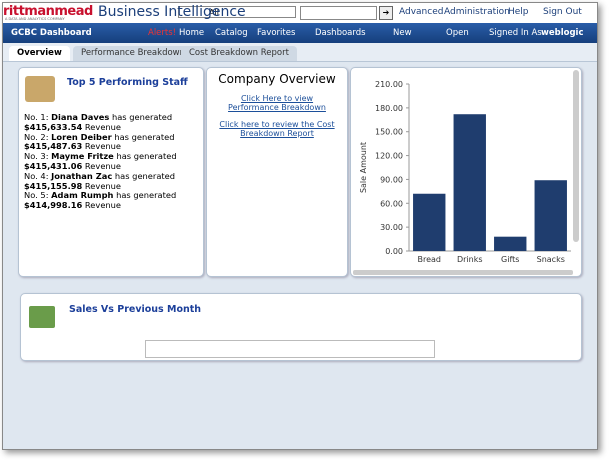 The width and height of the screenshot is (610, 460). I want to click on staff-rank: No. 2:, so click(36, 137).